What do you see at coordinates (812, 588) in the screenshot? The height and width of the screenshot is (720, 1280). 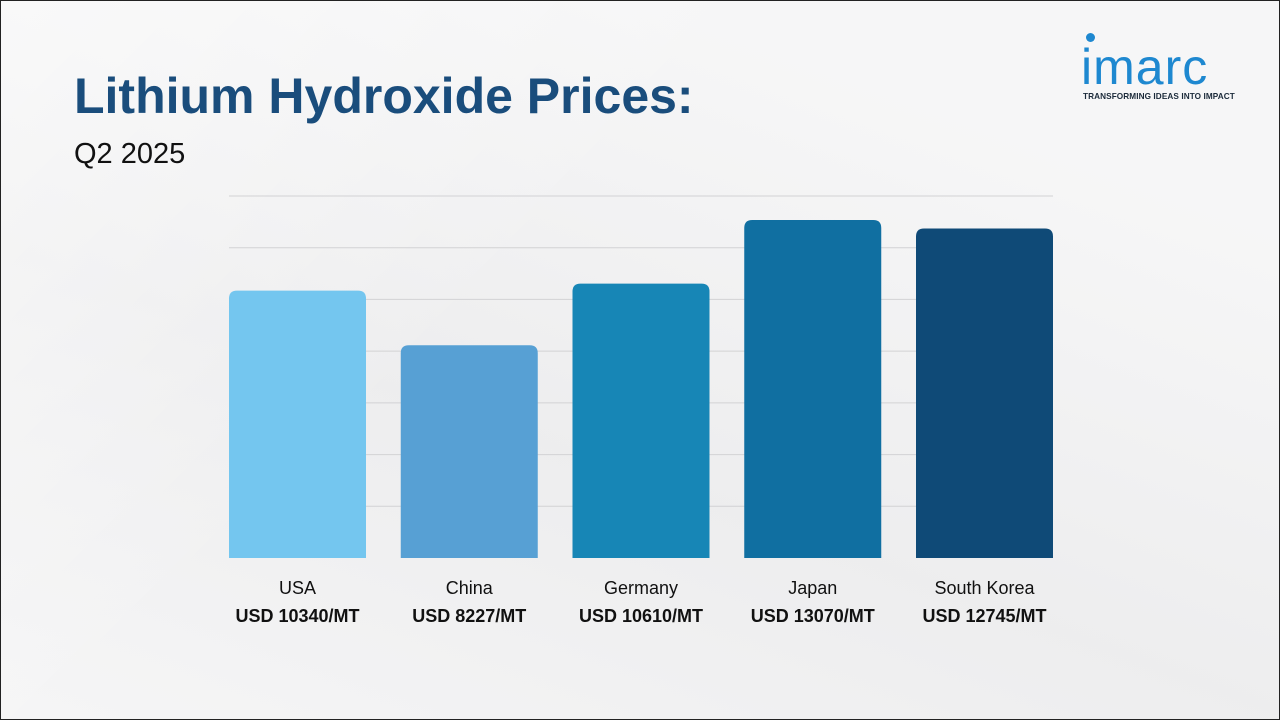 I see `category-label: Japan` at bounding box center [812, 588].